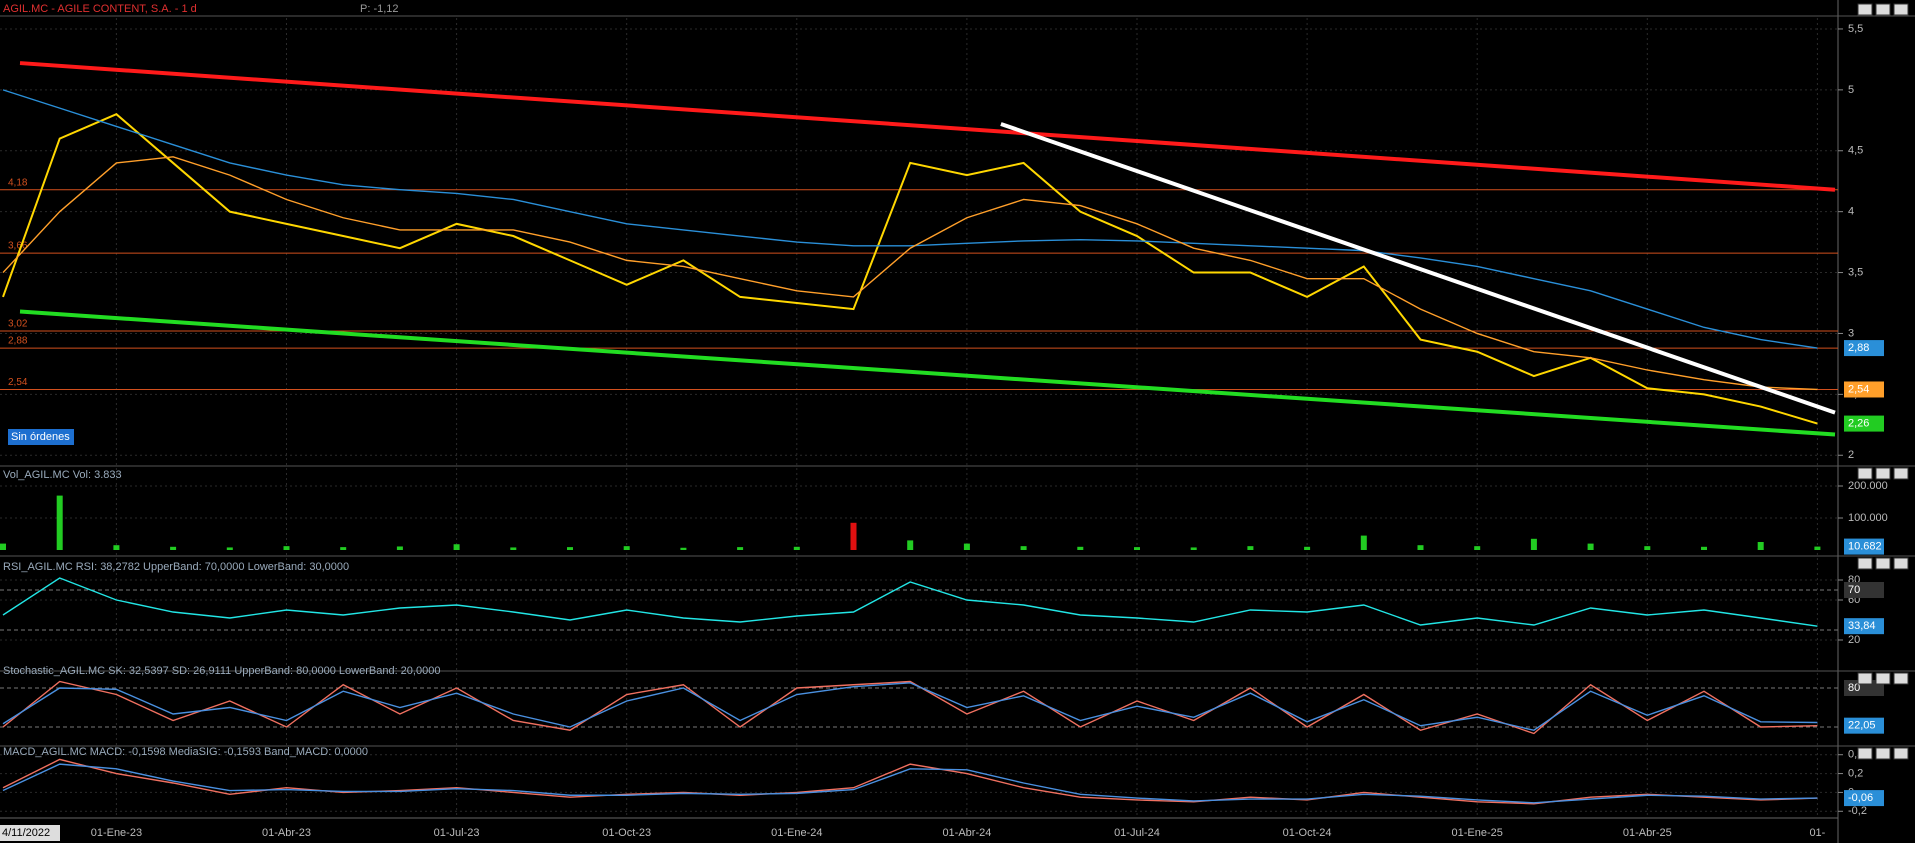  I want to click on x-tick-label: 01-Abr-25, so click(1647, 833).